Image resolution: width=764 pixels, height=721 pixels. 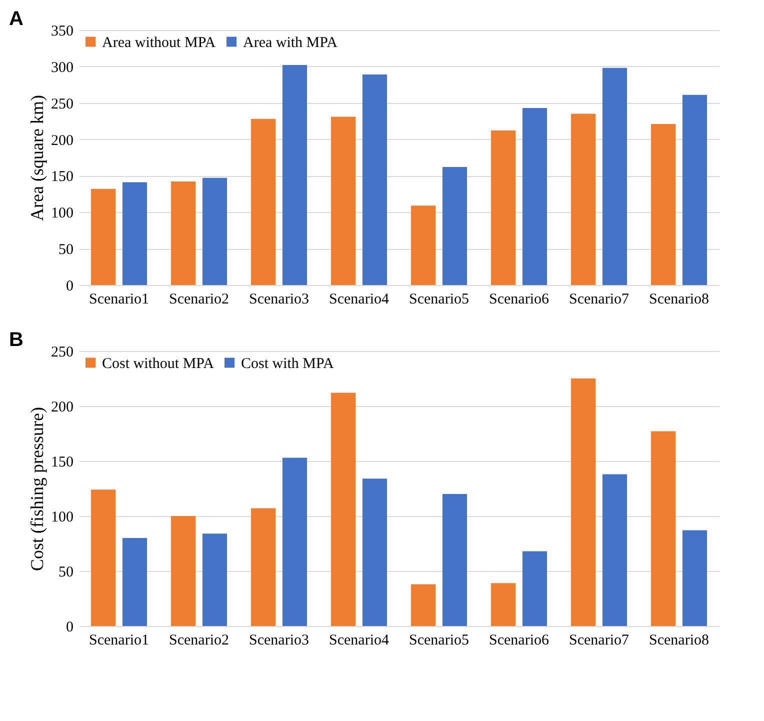 What do you see at coordinates (62, 68) in the screenshot?
I see `y-tick-label: 300` at bounding box center [62, 68].